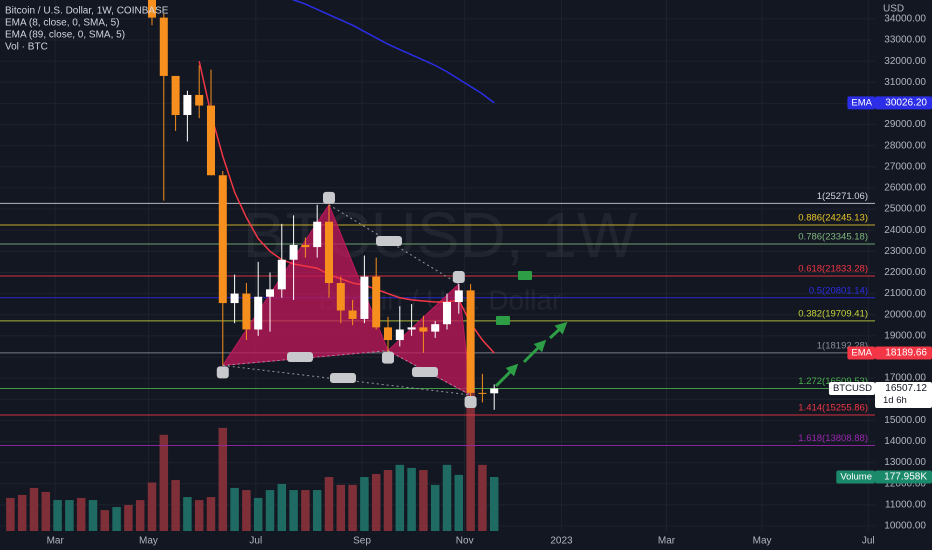 Image resolution: width=932 pixels, height=550 pixels. Describe the element at coordinates (905, 526) in the screenshot. I see `y-tick-label: 10000.00` at that location.